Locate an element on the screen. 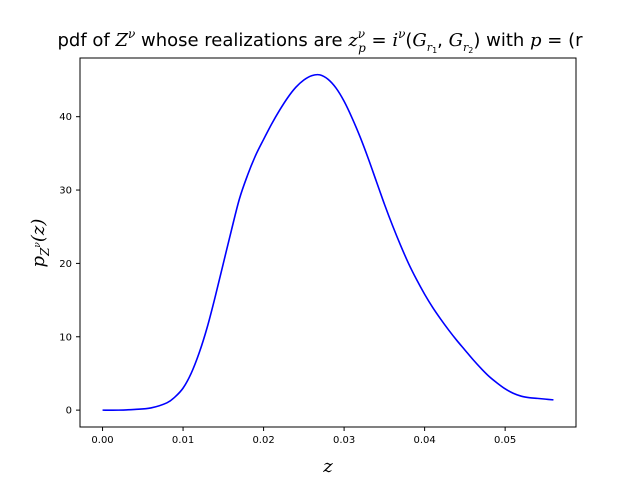 The width and height of the screenshot is (640, 480). title-Z: Z is located at coordinates (121, 40).